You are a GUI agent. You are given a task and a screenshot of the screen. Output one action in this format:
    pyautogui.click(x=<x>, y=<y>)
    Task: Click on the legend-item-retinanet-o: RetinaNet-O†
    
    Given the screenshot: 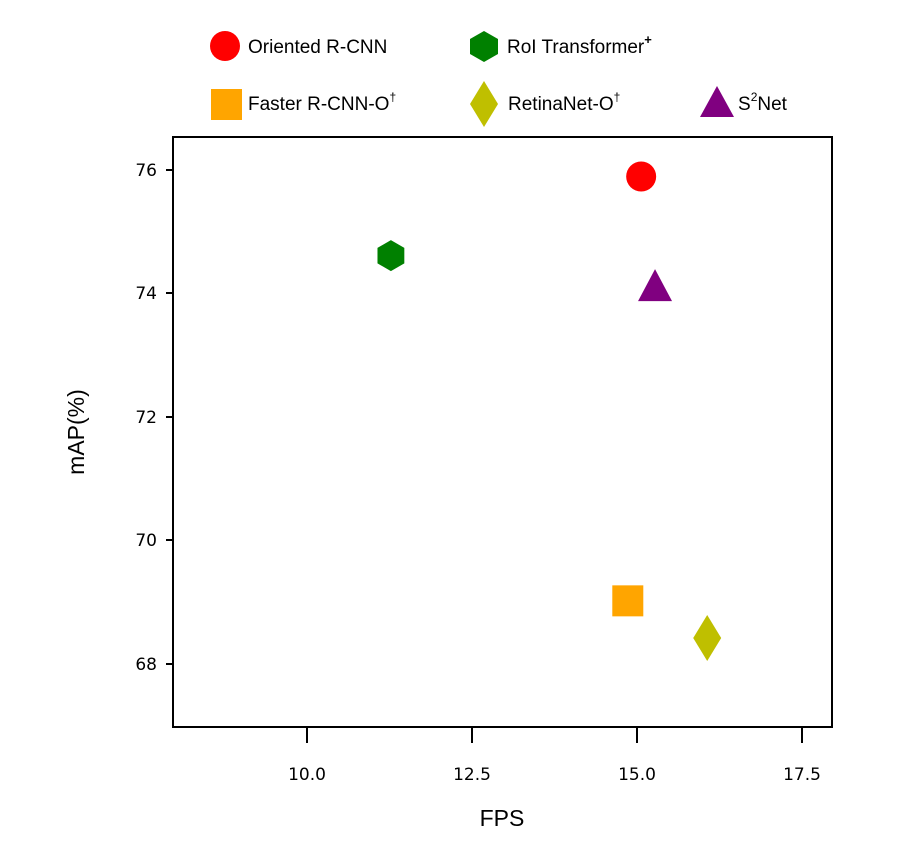 What is the action you would take?
    pyautogui.click(x=545, y=104)
    